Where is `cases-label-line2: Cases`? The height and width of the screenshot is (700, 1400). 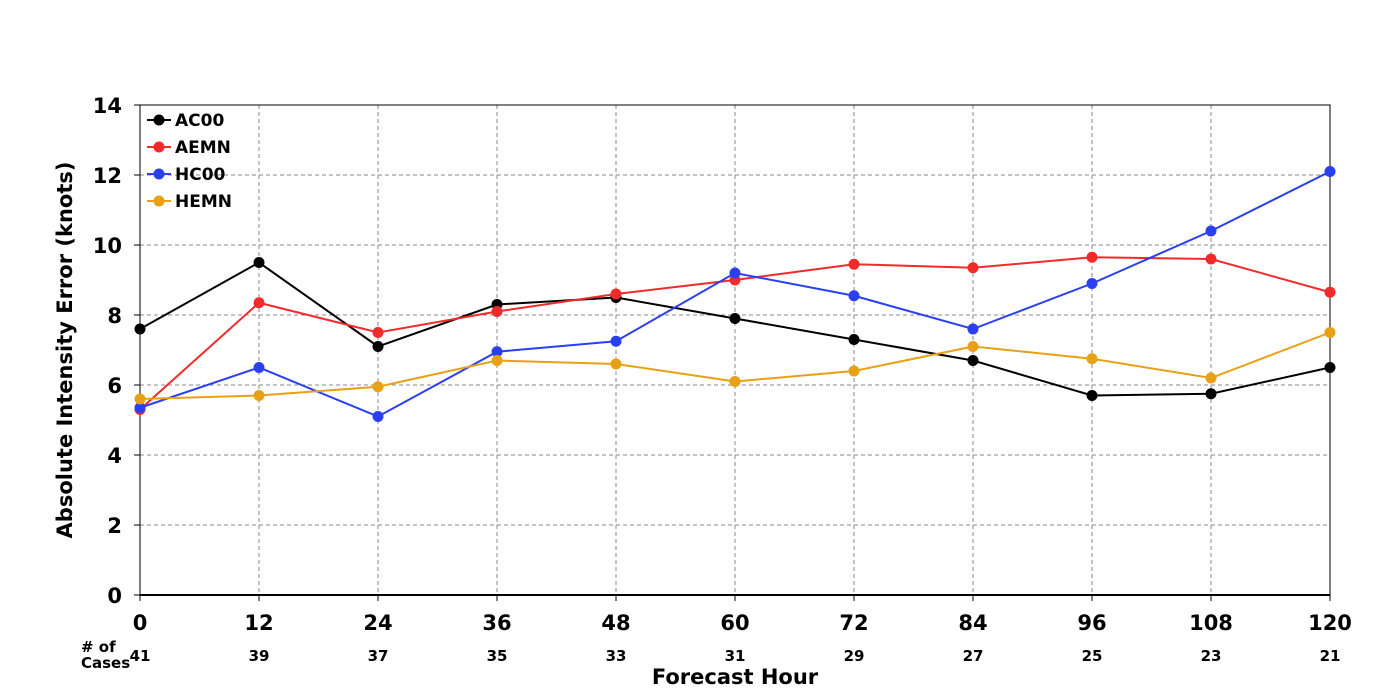
cases-label-line2: Cases is located at coordinates (105, 663).